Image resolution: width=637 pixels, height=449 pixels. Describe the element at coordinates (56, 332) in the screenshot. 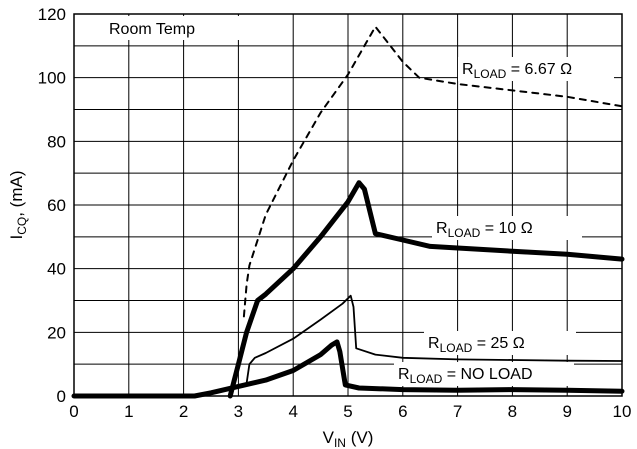

I see `y-tick-label: 20` at that location.